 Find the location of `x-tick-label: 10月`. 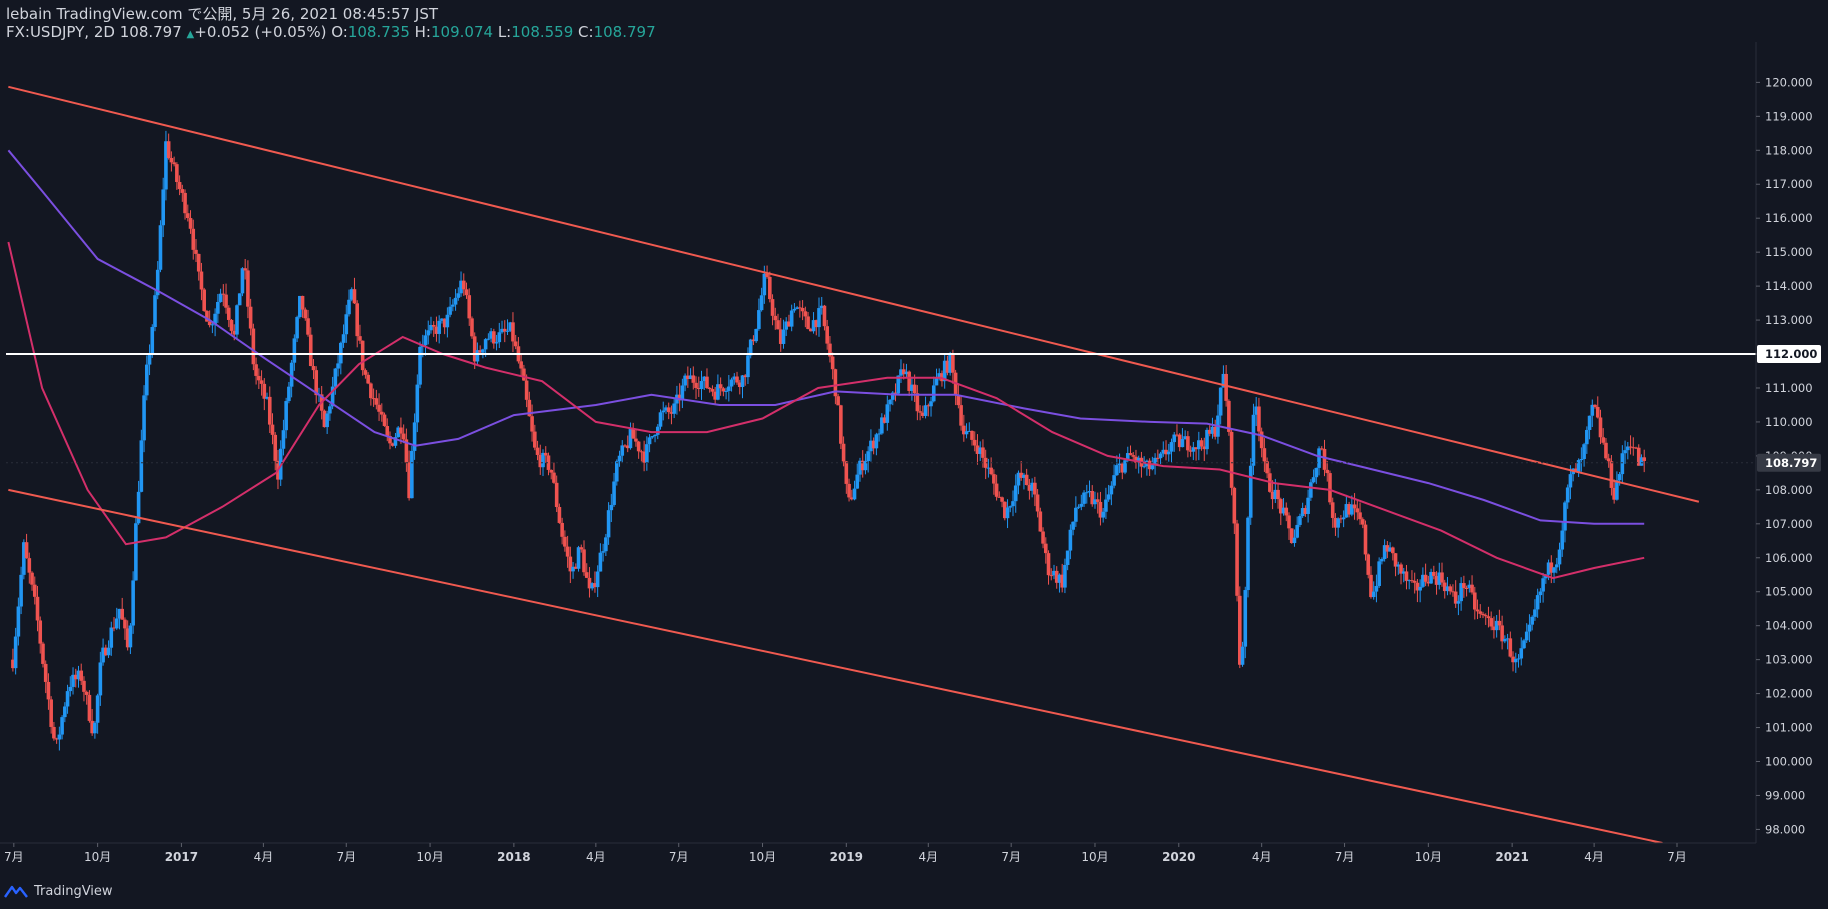

x-tick-label: 10月 is located at coordinates (429, 857).